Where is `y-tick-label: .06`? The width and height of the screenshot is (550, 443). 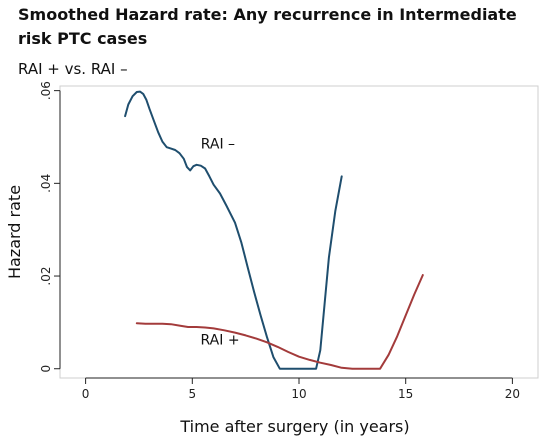
y-tick-label: .06 is located at coordinates (46, 90).